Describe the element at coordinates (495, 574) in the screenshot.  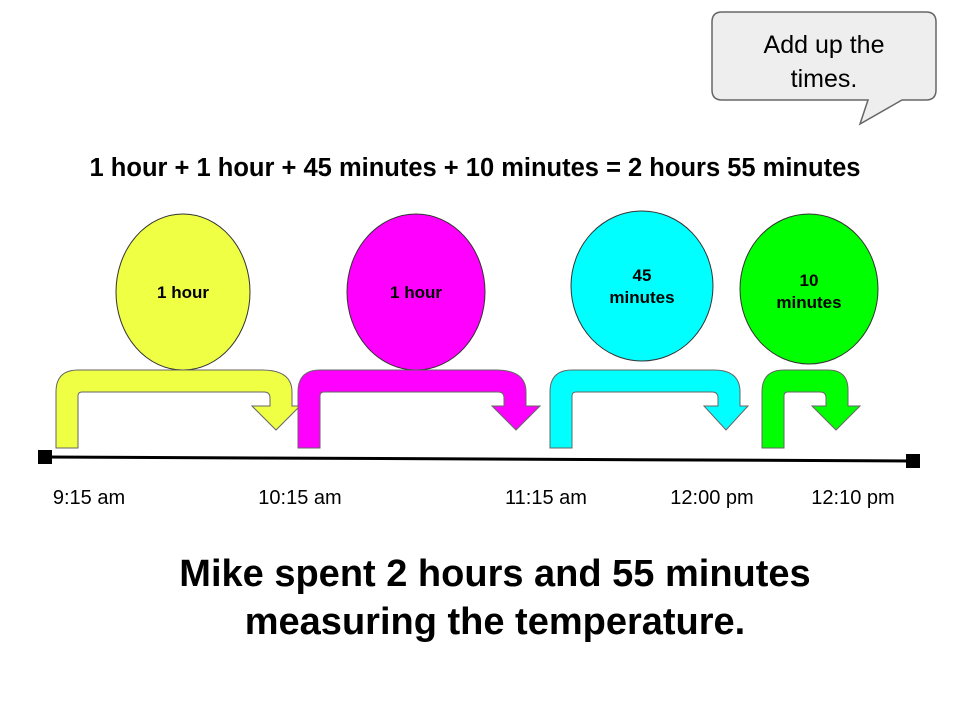
I see `conclusion-line-1: Mike spent 2 hours and 55 minutes` at that location.